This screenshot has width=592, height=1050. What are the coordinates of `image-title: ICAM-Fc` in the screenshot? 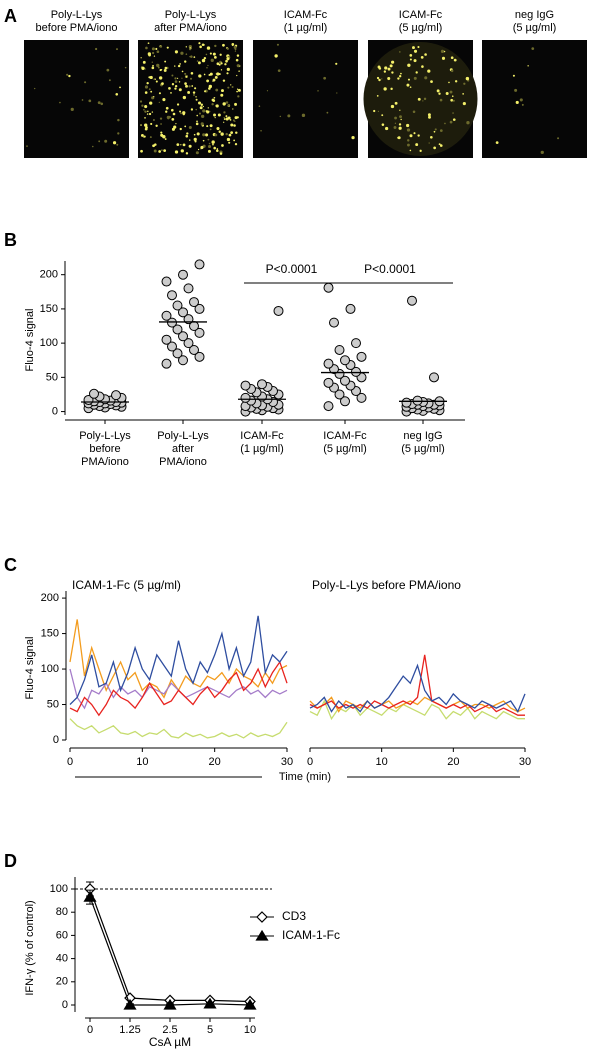 It's located at (306, 15).